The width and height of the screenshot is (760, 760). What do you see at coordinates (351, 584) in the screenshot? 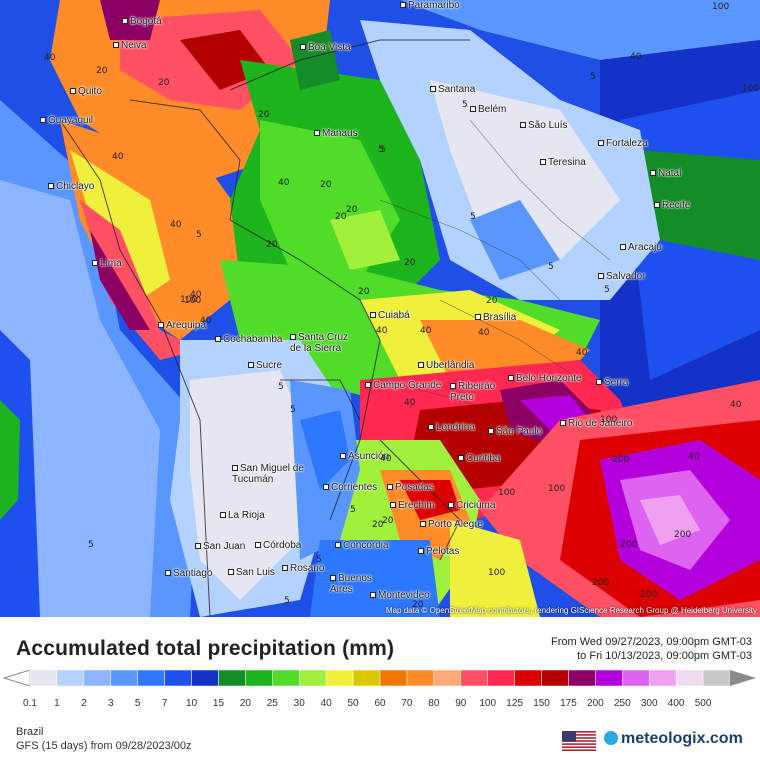
I see `city-label: Buenos Aires` at bounding box center [351, 584].